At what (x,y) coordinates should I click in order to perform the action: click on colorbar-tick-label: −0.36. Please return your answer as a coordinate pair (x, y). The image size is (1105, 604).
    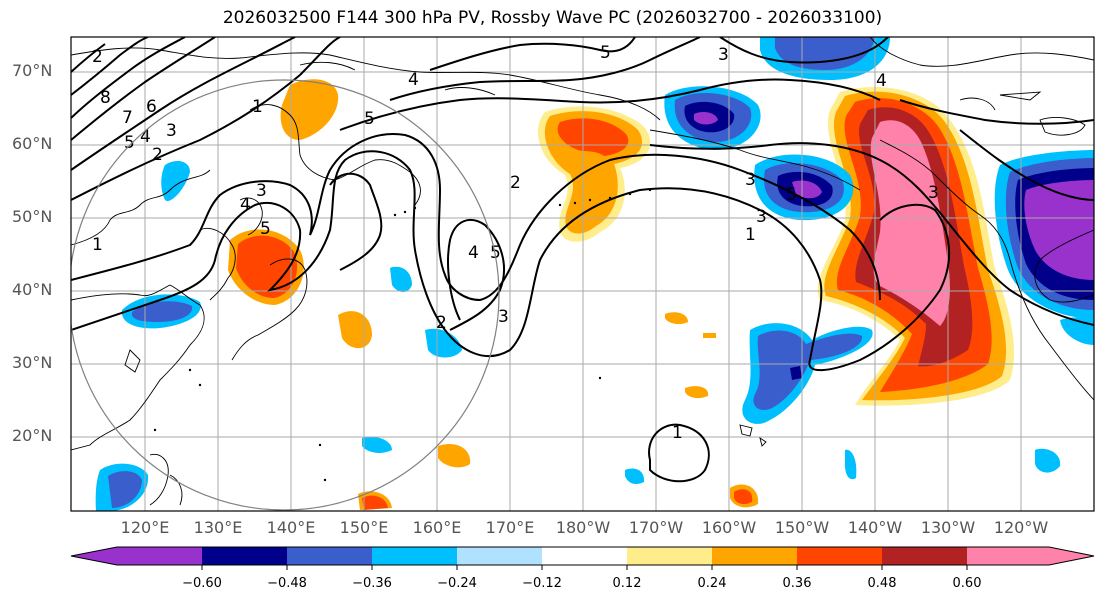
    Looking at the image, I should click on (372, 583).